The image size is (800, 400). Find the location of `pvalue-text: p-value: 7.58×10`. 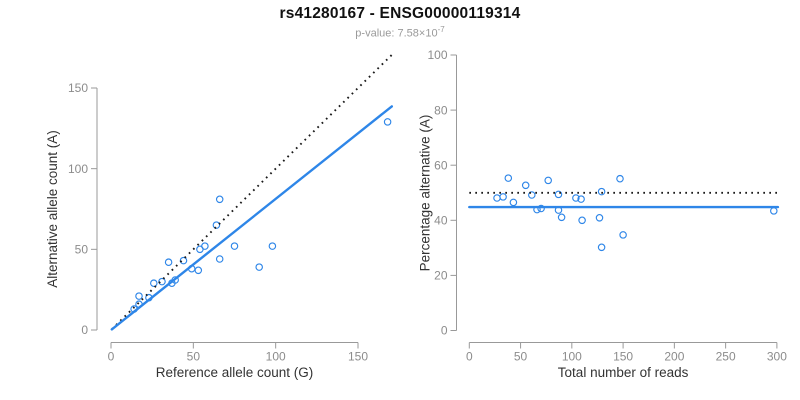

pvalue-text: p-value: 7.58×10 is located at coordinates (396, 33).